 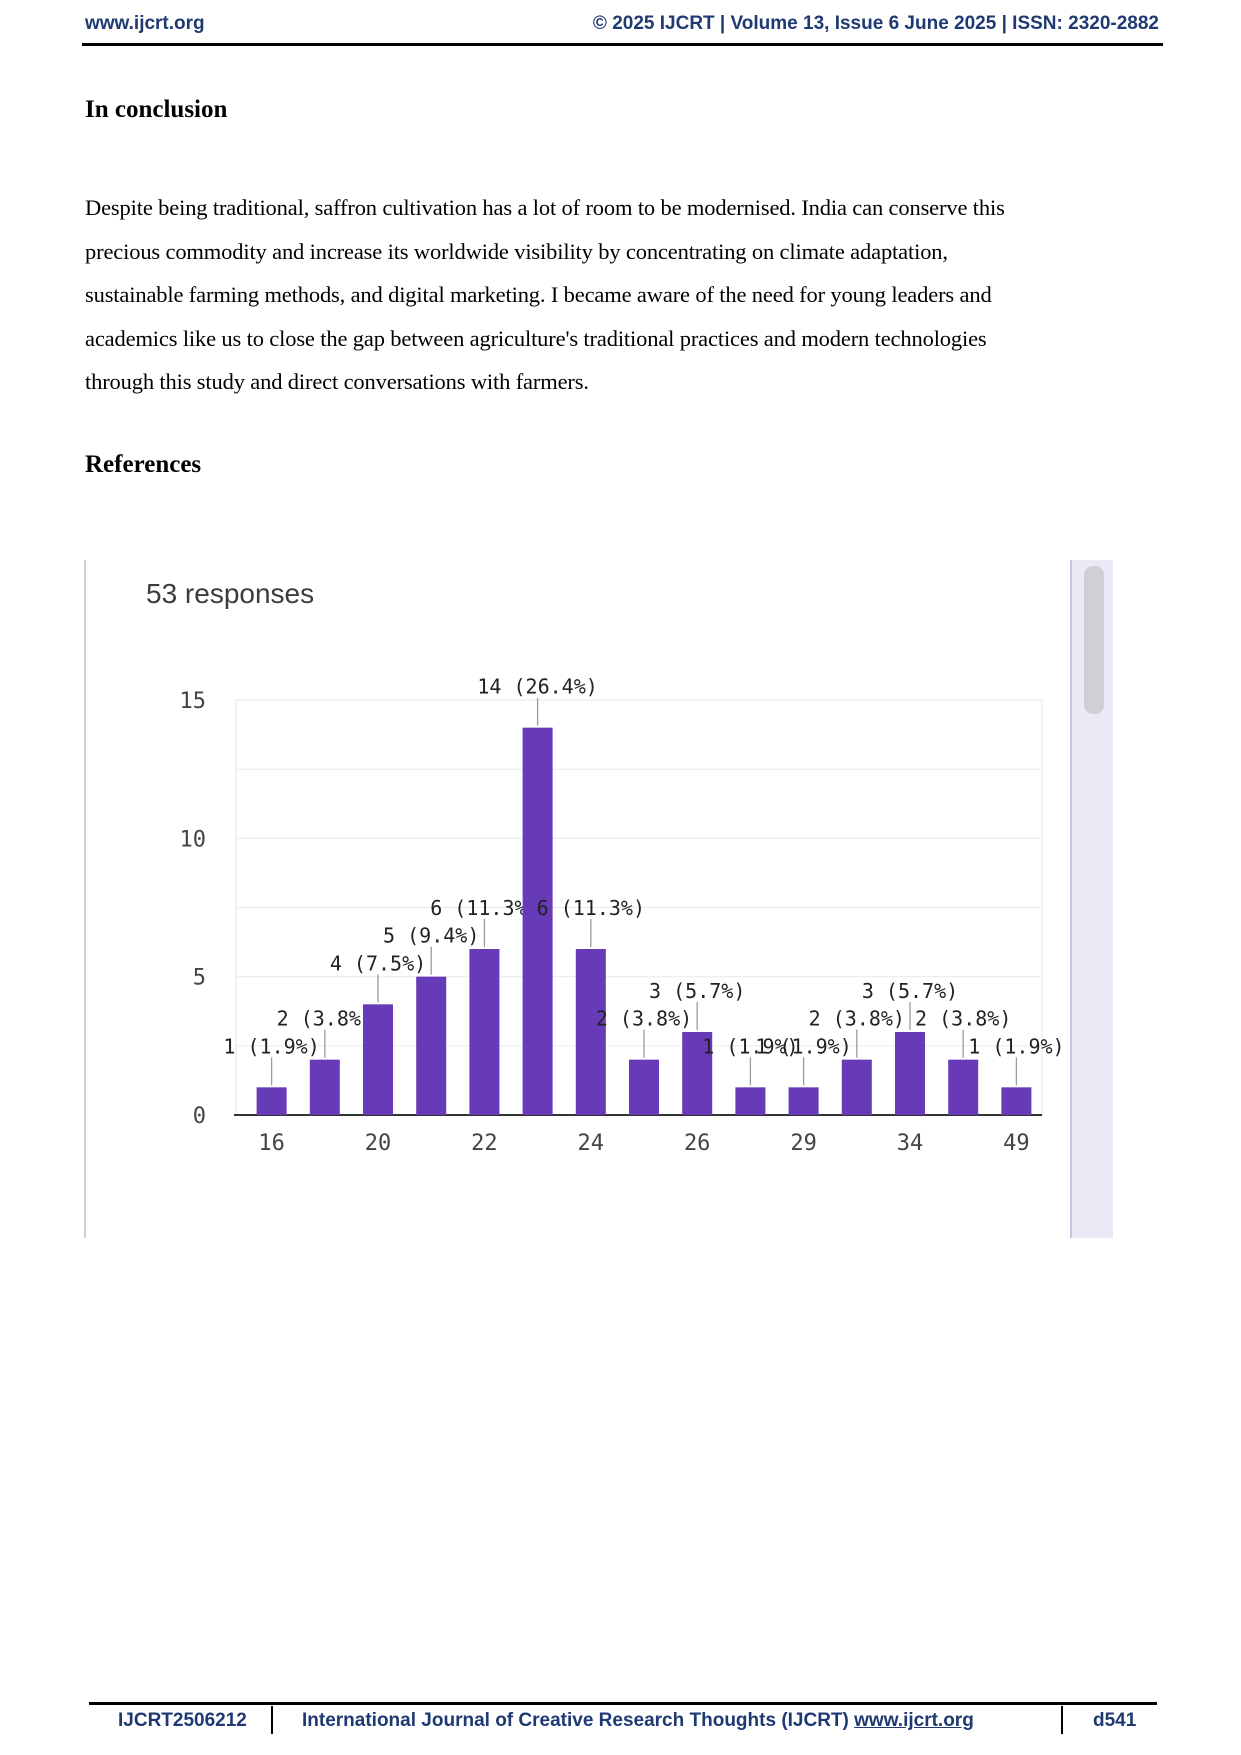 What do you see at coordinates (591, 1143) in the screenshot?
I see `x-tick-label: 24` at bounding box center [591, 1143].